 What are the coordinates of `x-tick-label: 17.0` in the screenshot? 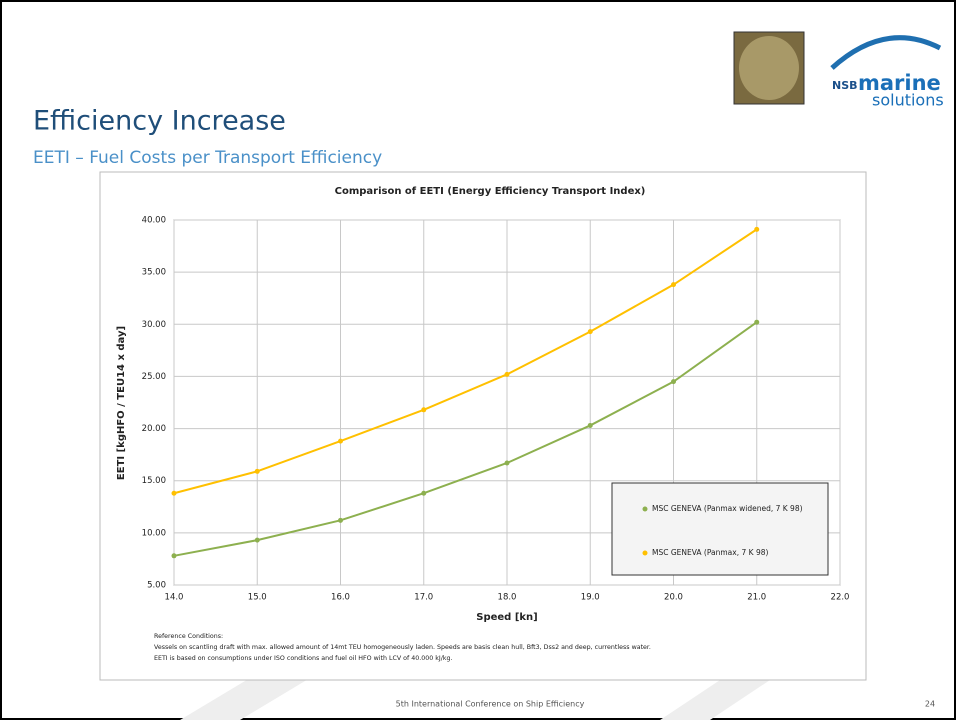 It's located at (423, 598).